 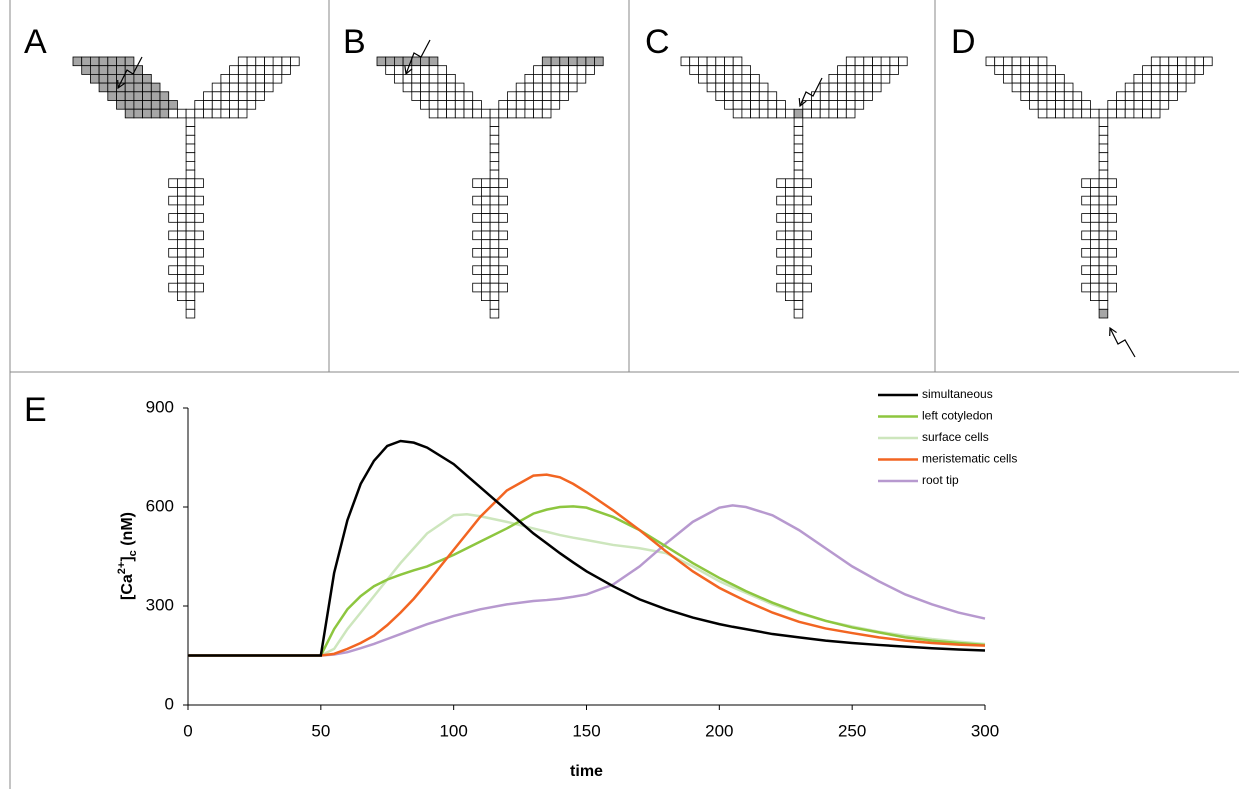 What do you see at coordinates (186, 187) in the screenshot?
I see `seedling` at bounding box center [186, 187].